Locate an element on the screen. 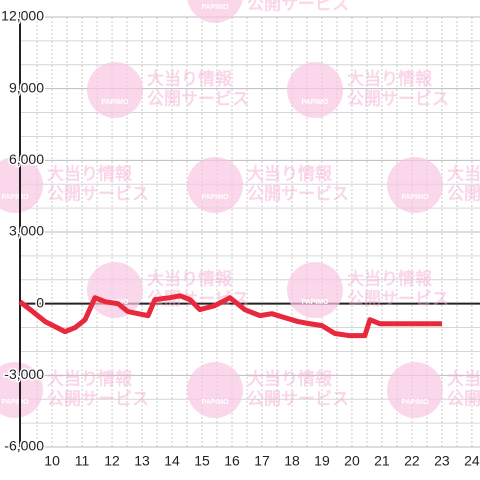 Image resolution: width=480 pixels, height=480 pixels. x-tick-label: 21 is located at coordinates (382, 461).